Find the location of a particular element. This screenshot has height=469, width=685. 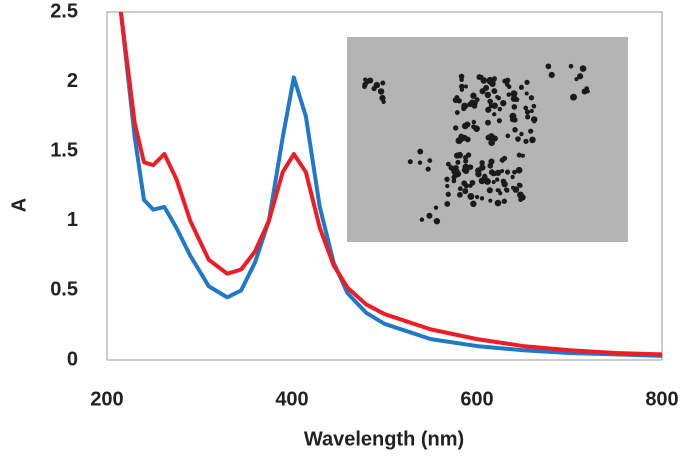

y-tick-label: 1 is located at coordinates (72, 220).